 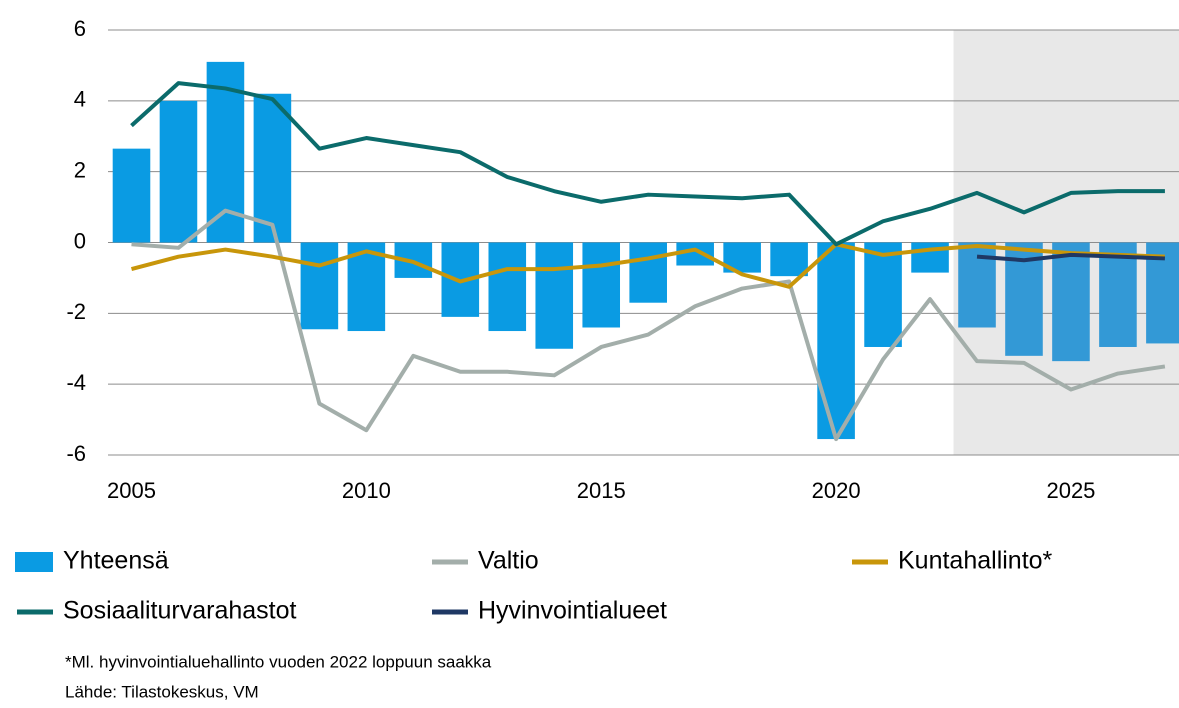 I want to click on x-tick-label: 2020, so click(x=836, y=490).